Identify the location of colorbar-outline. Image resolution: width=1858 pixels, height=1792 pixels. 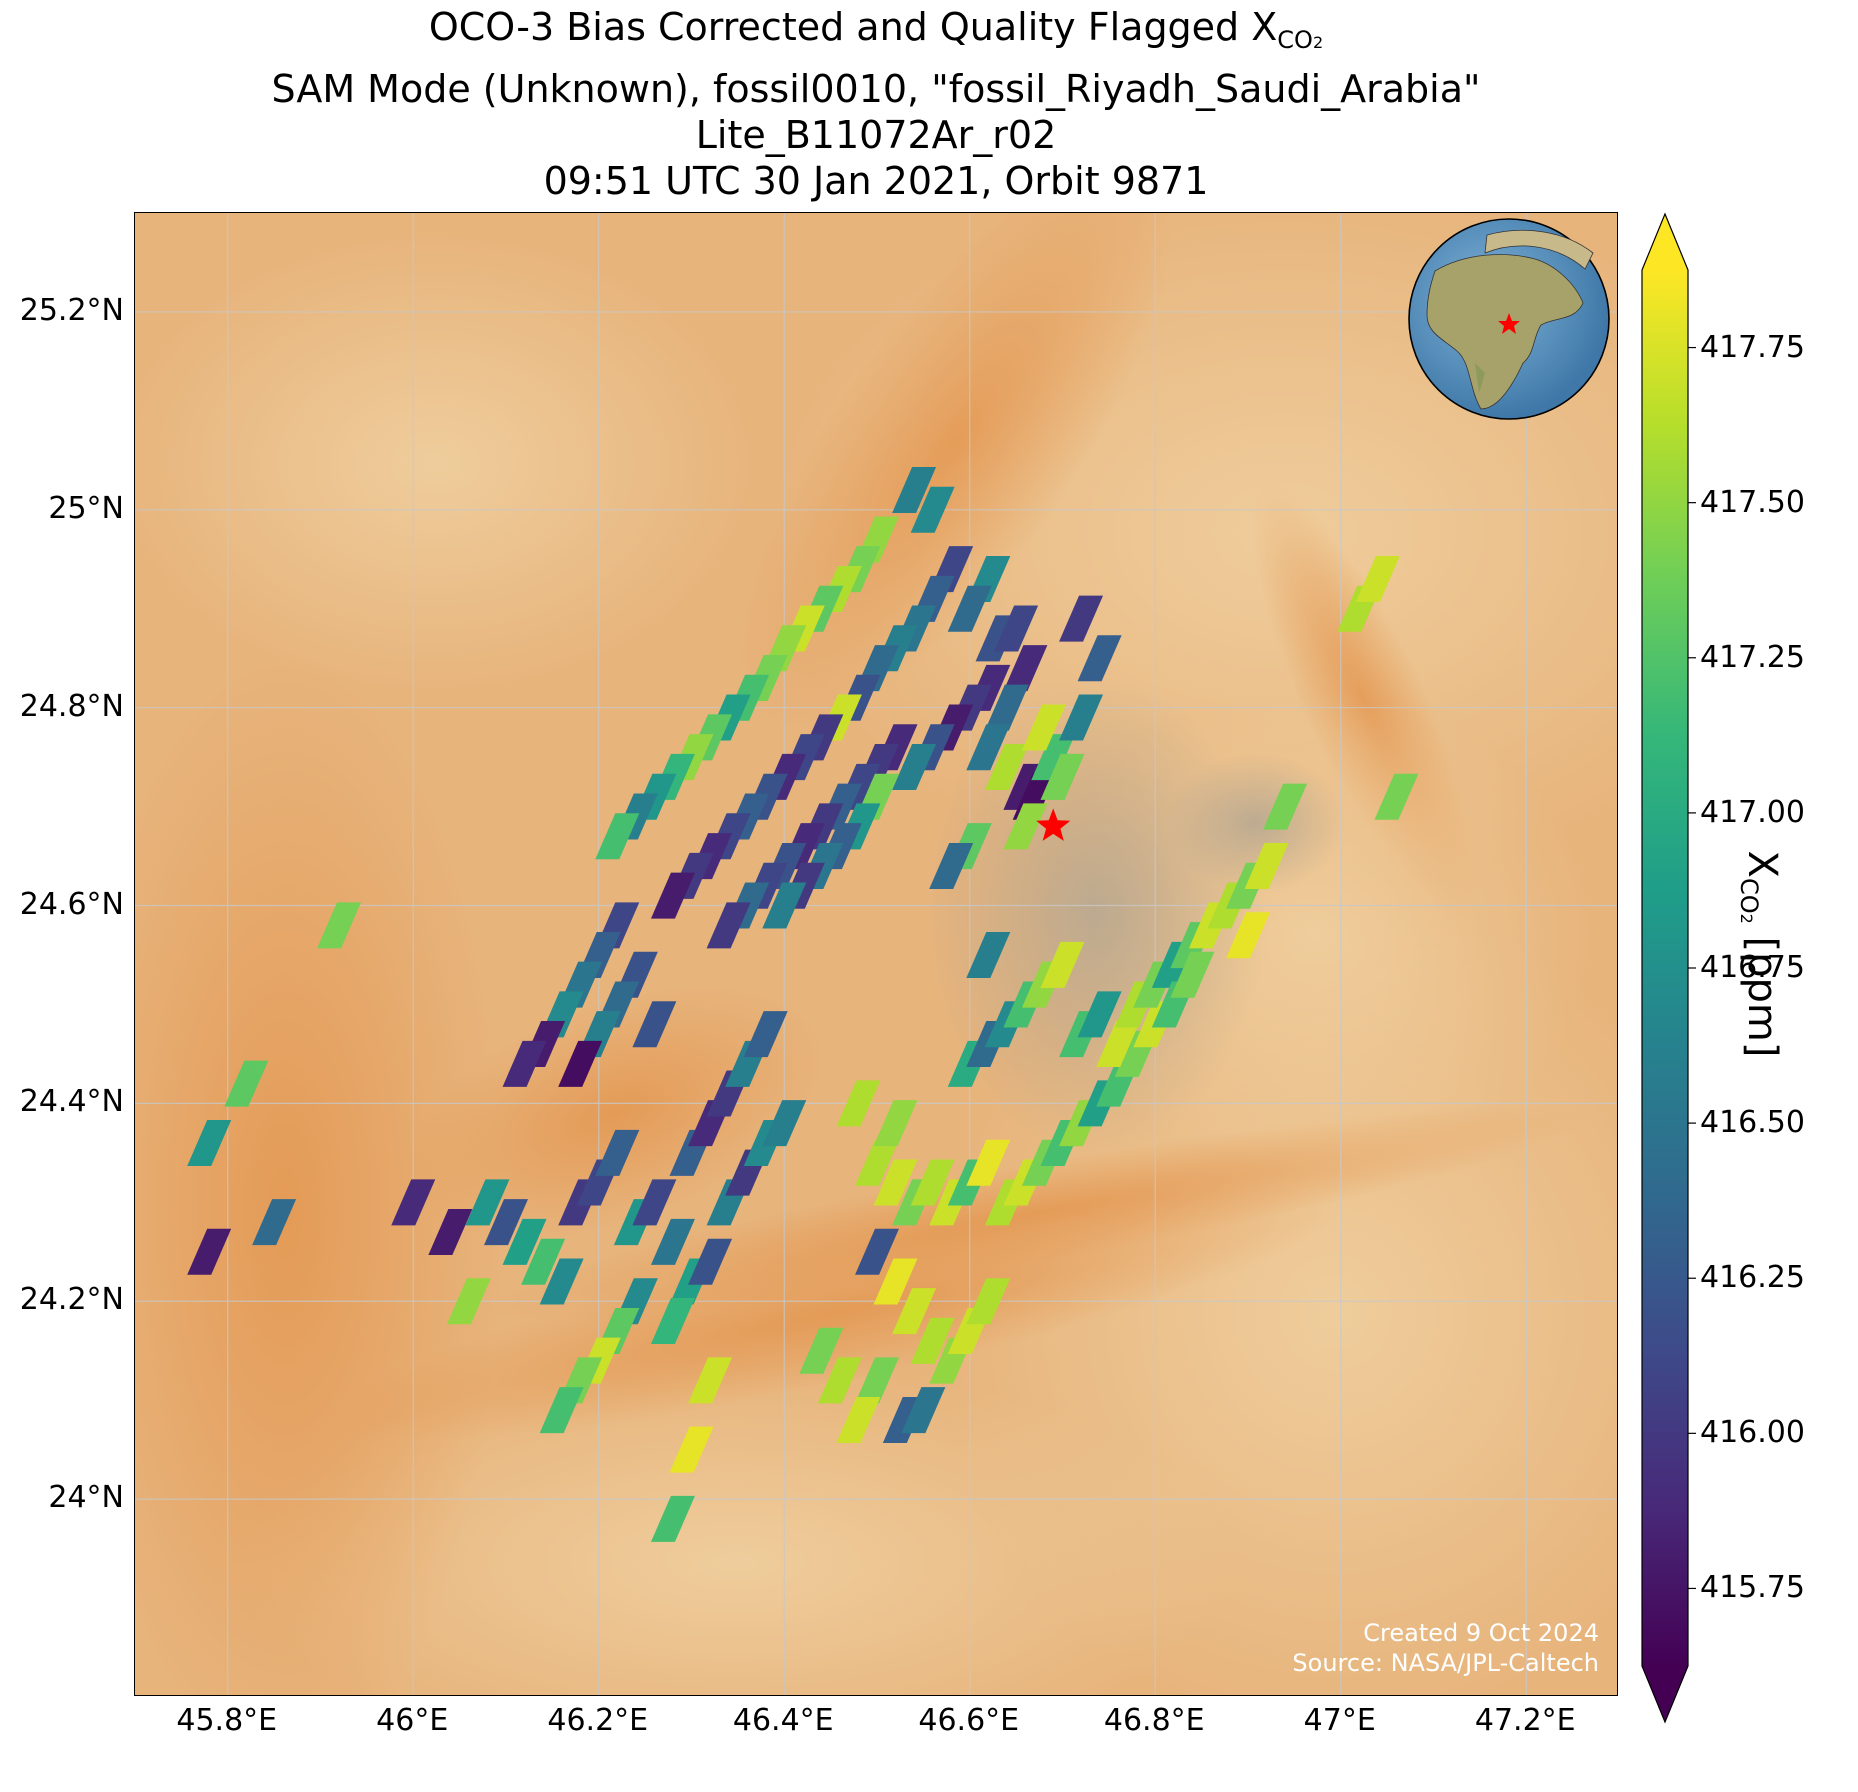
(1665, 968).